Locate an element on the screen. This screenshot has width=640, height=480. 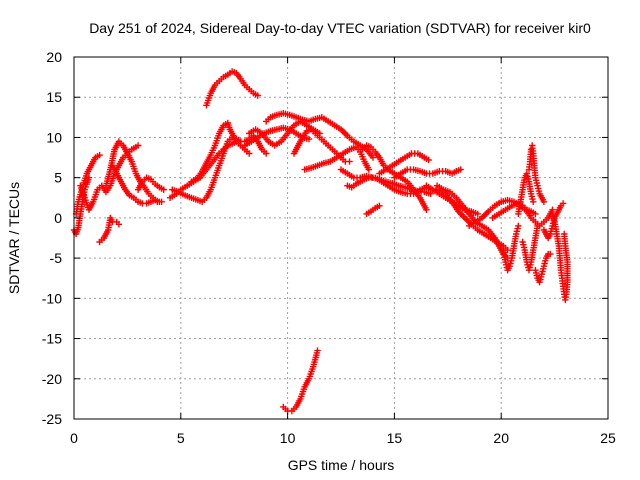
x-tick-label: 20 is located at coordinates (501, 438).